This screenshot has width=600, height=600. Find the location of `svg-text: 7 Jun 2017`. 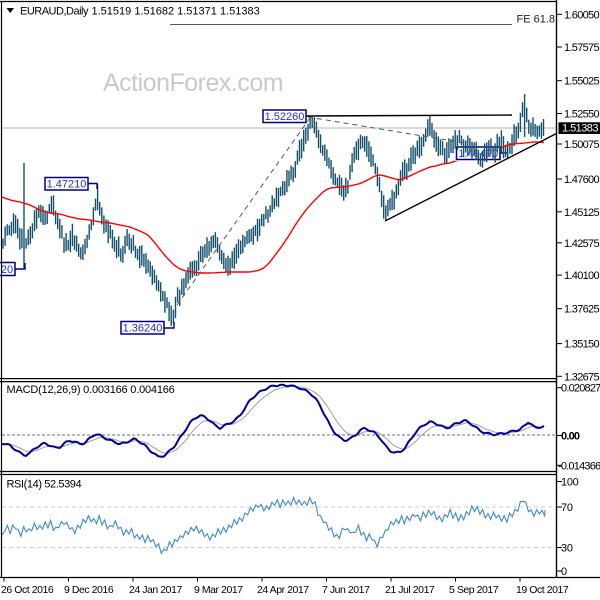

svg-text: 7 Jun 2017 is located at coordinates (346, 590).